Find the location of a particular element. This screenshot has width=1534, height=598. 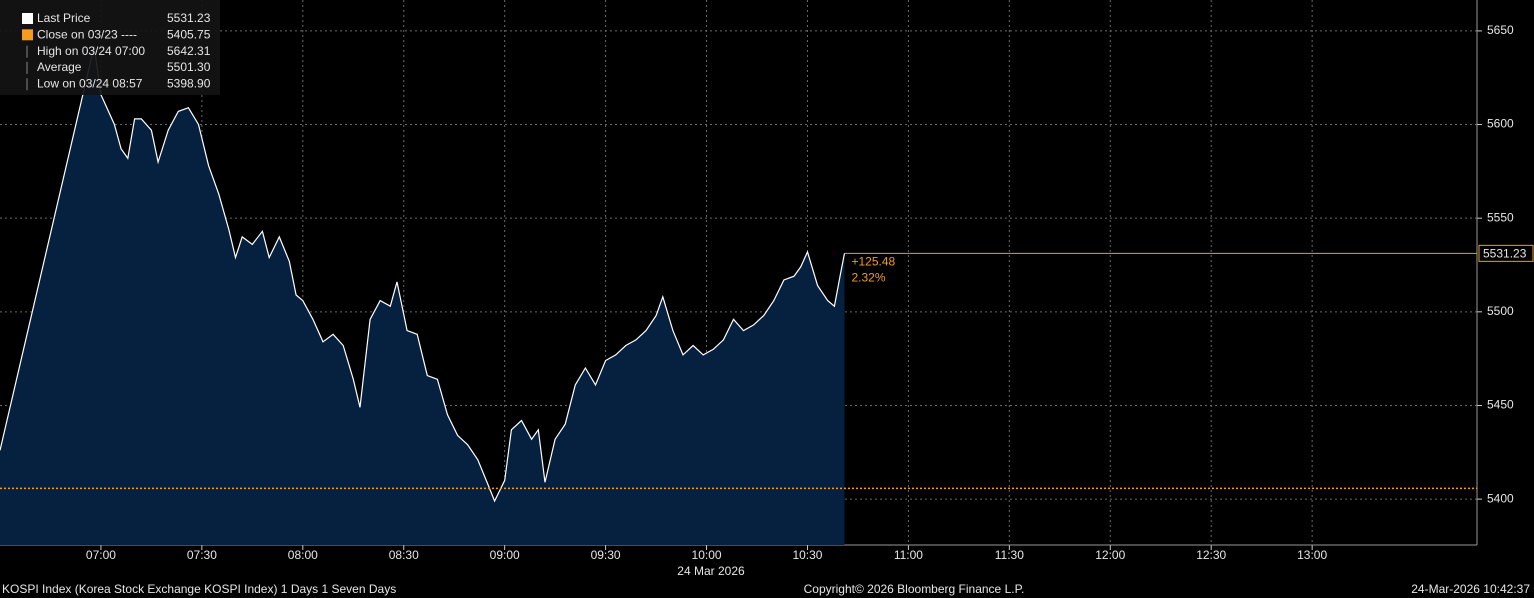

x-tick-label: 11:30 is located at coordinates (1009, 555).